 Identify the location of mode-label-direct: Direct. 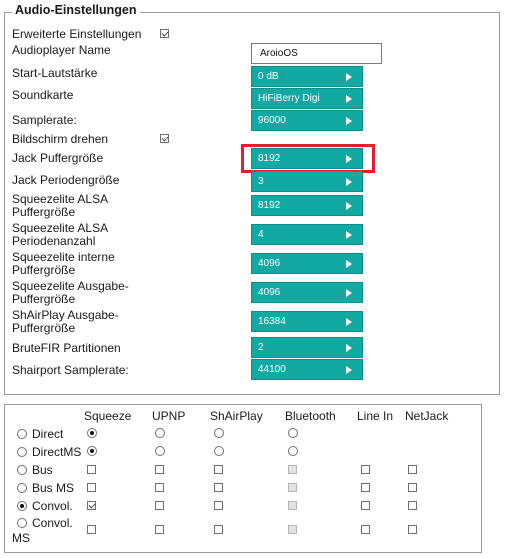
(48, 434).